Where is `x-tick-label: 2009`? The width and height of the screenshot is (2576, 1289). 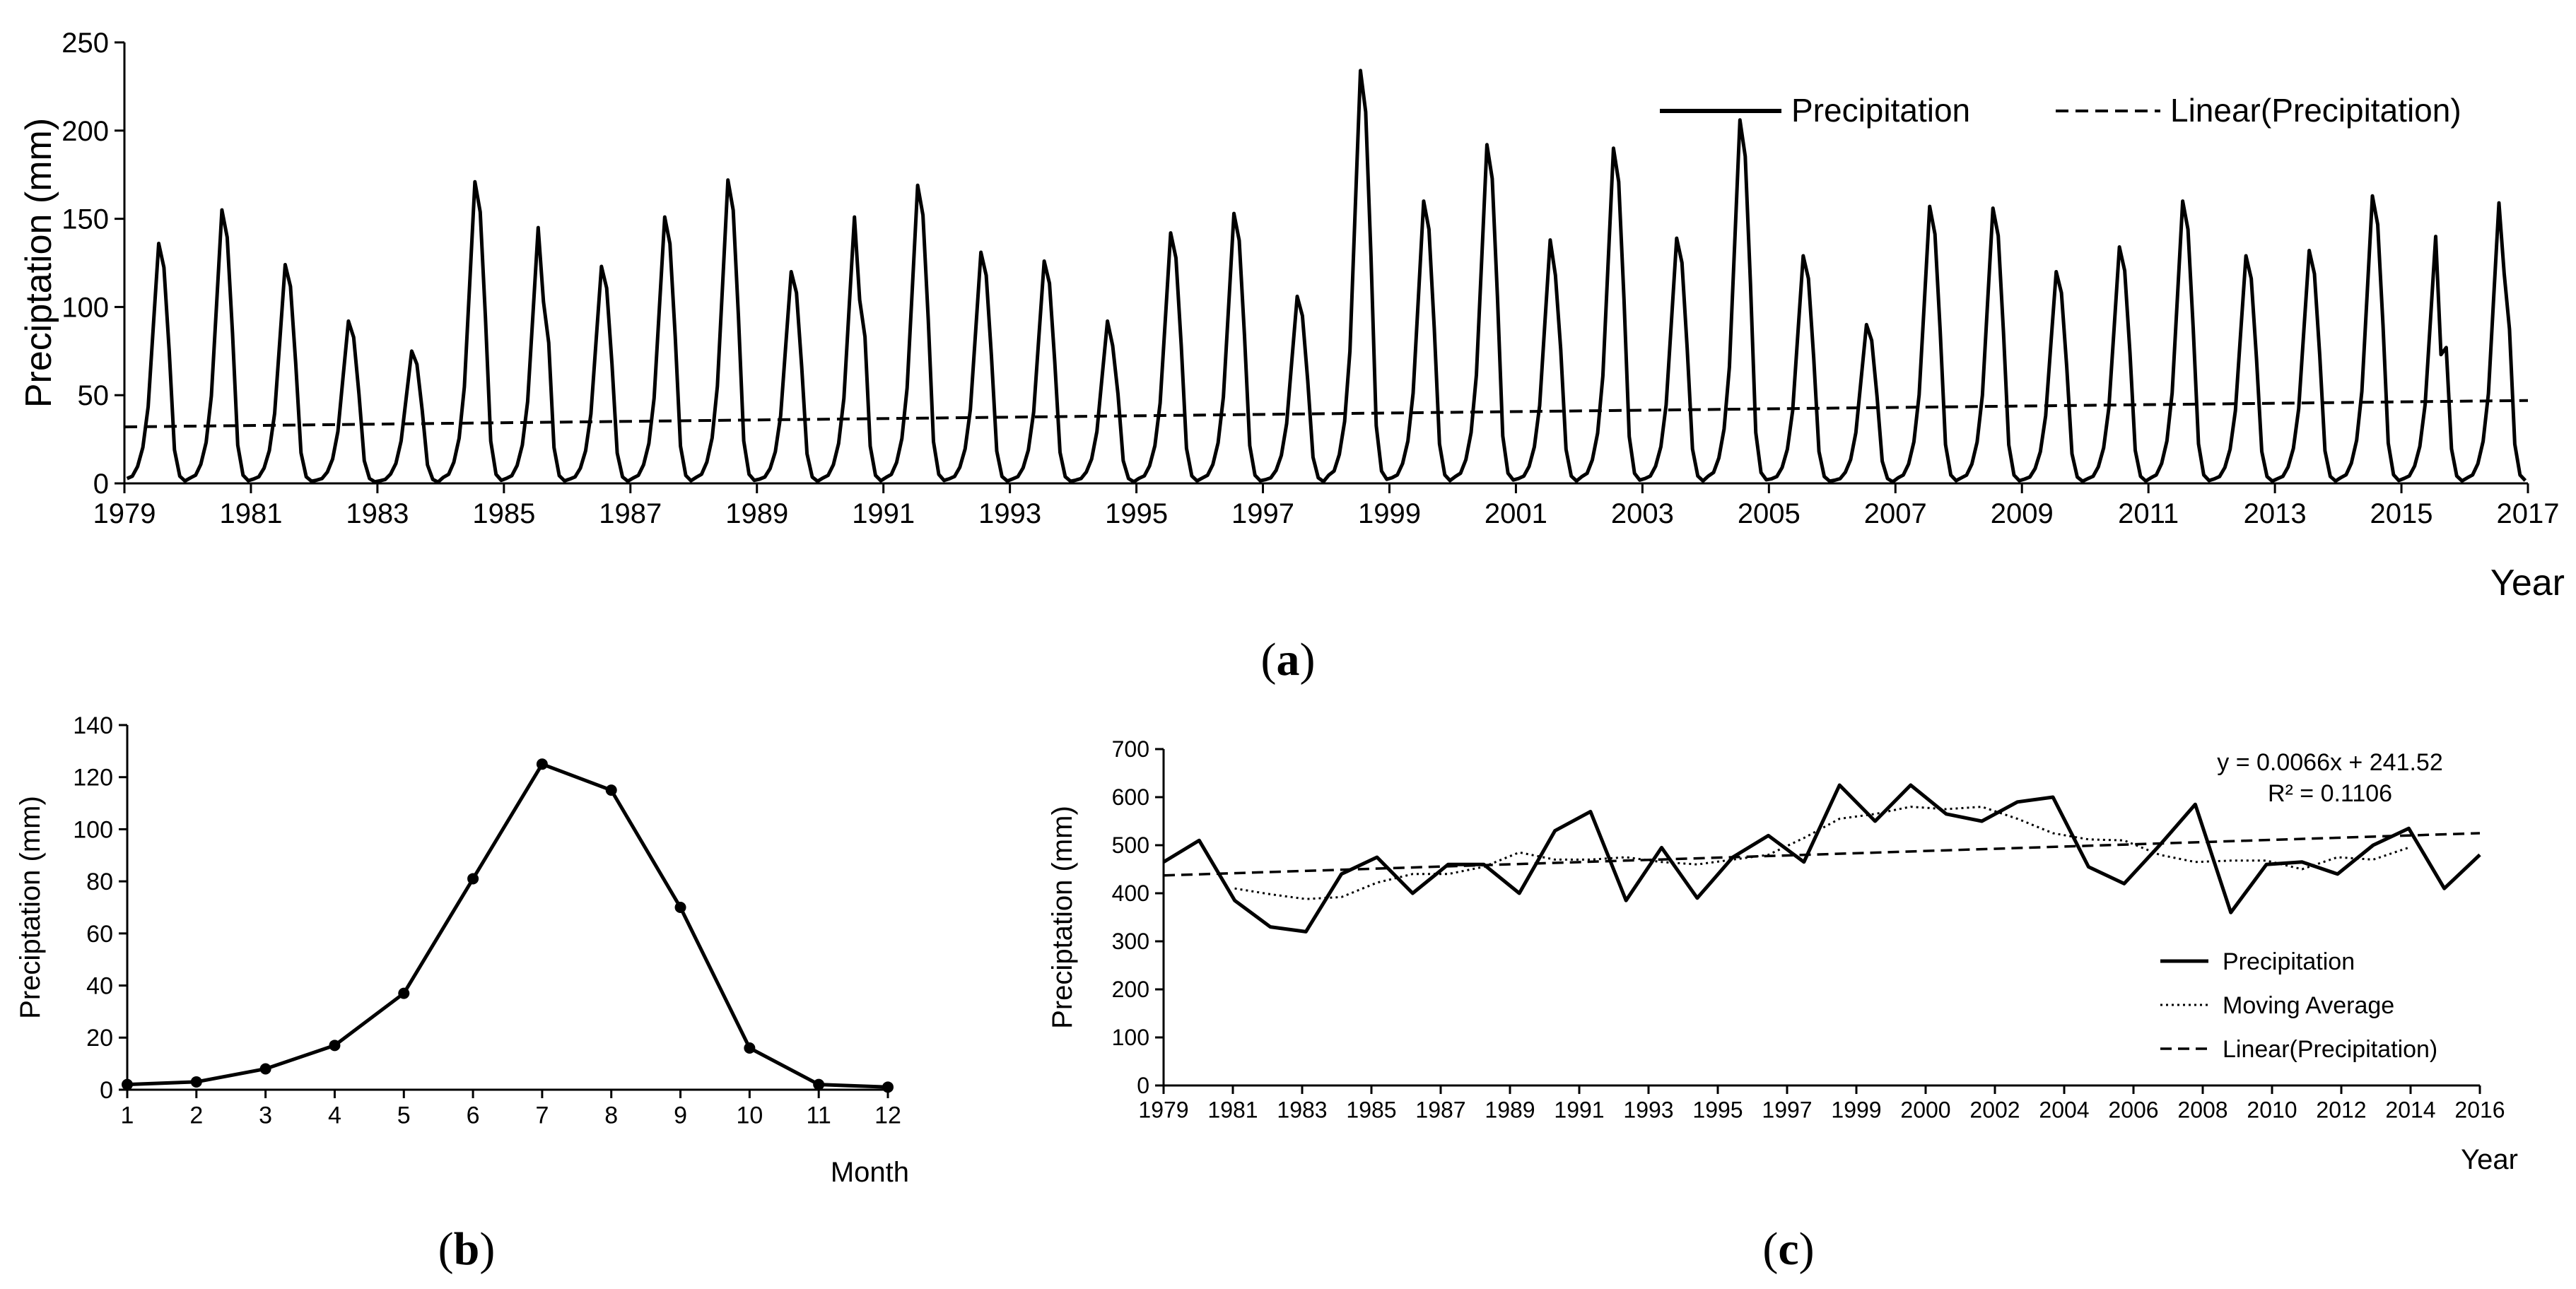 x-tick-label: 2009 is located at coordinates (2023, 513).